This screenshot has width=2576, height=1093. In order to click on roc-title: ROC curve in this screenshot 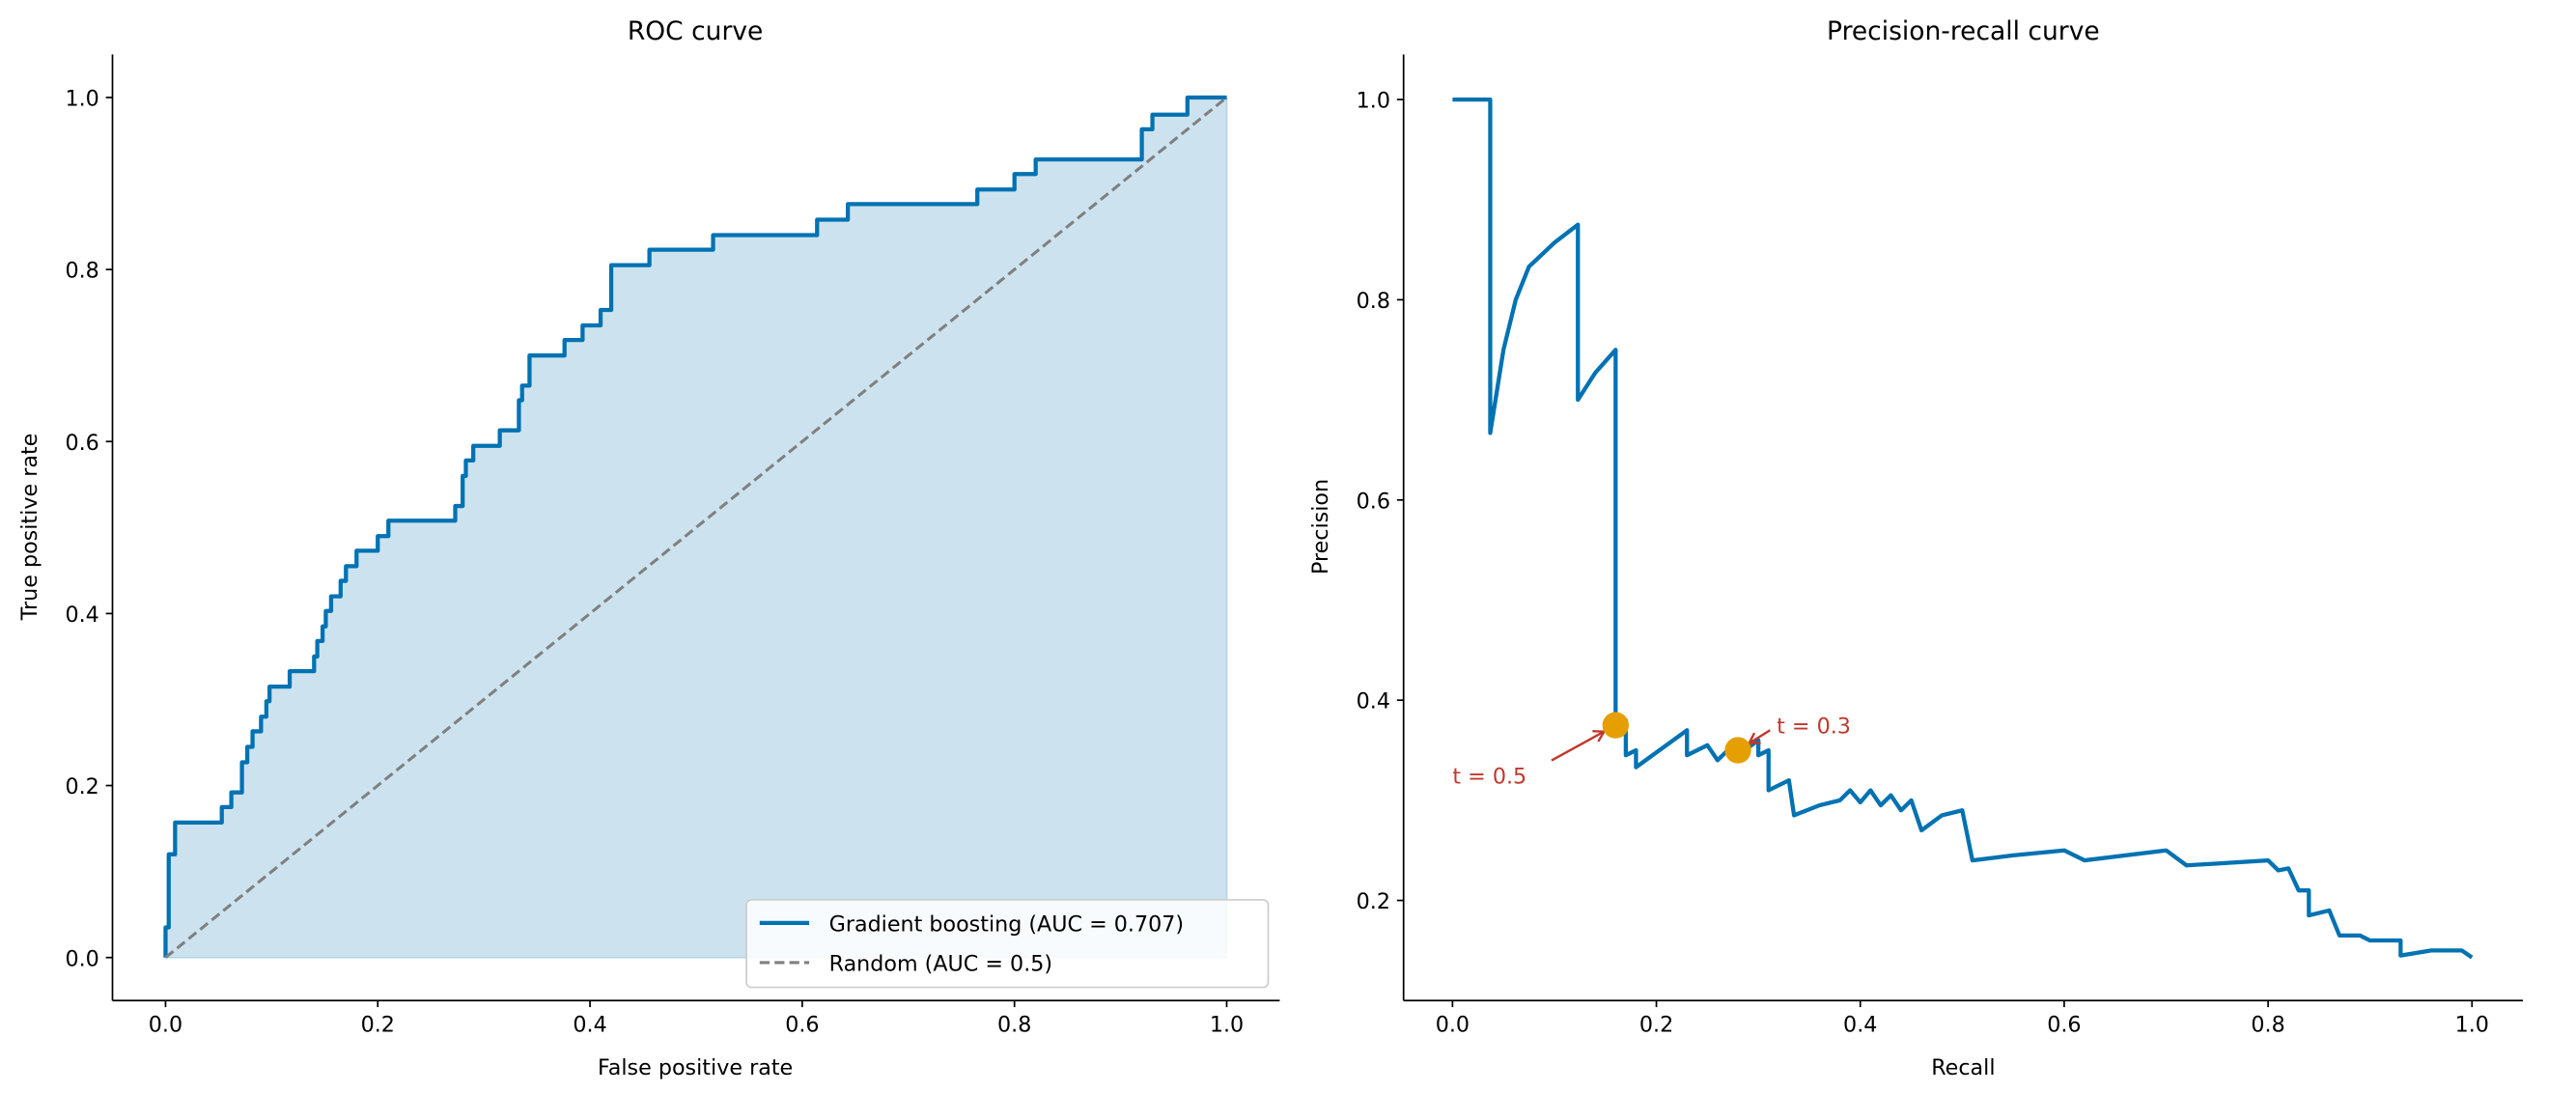, I will do `click(696, 31)`.